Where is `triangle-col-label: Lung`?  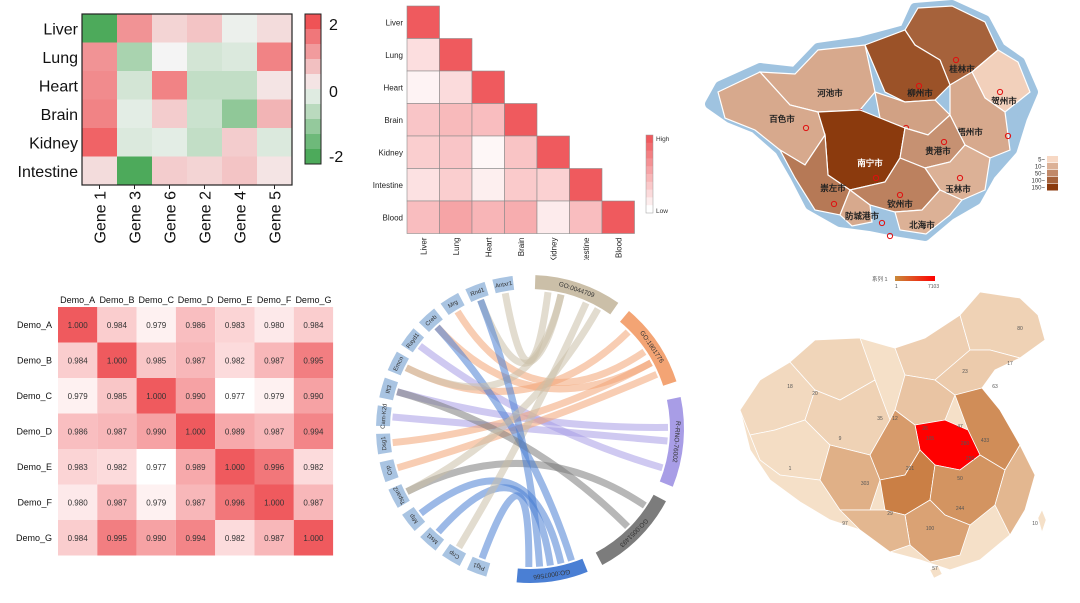
triangle-col-label: Lung is located at coordinates (456, 247).